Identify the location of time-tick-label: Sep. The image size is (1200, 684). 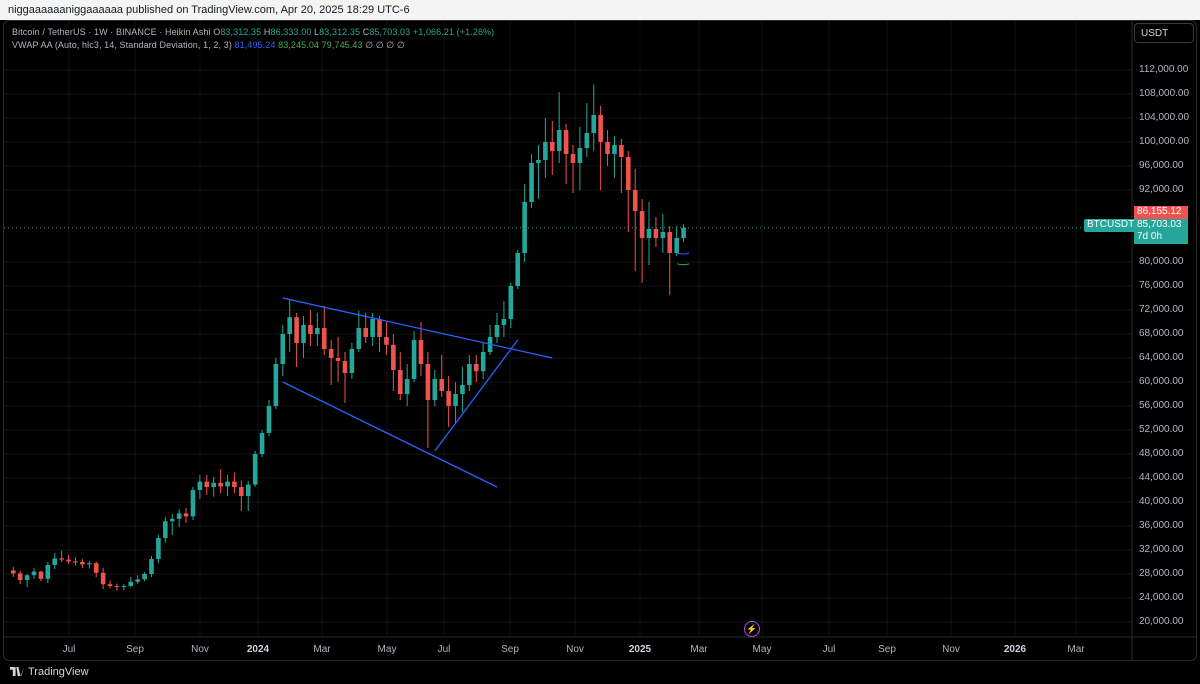
(887, 649).